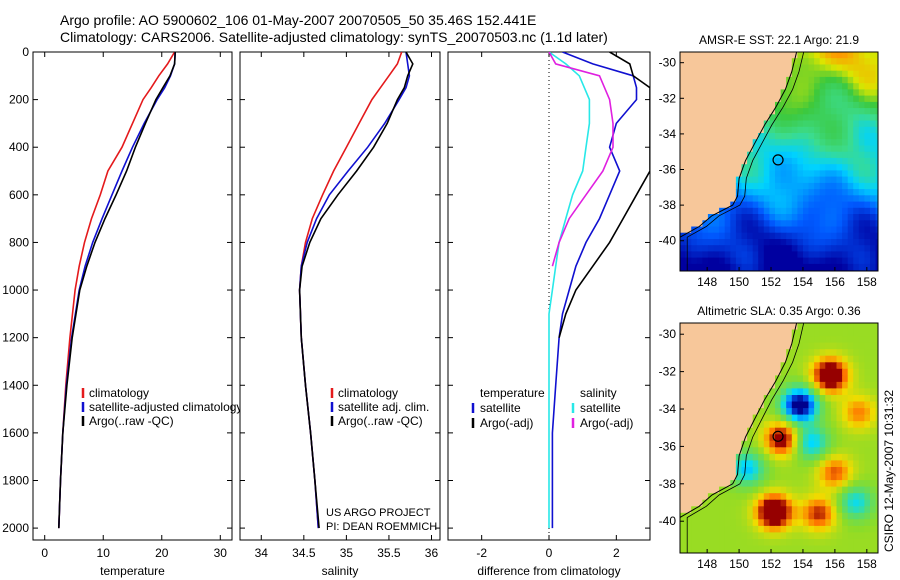  What do you see at coordinates (132, 571) in the screenshot?
I see `x-axis-label: temperature` at bounding box center [132, 571].